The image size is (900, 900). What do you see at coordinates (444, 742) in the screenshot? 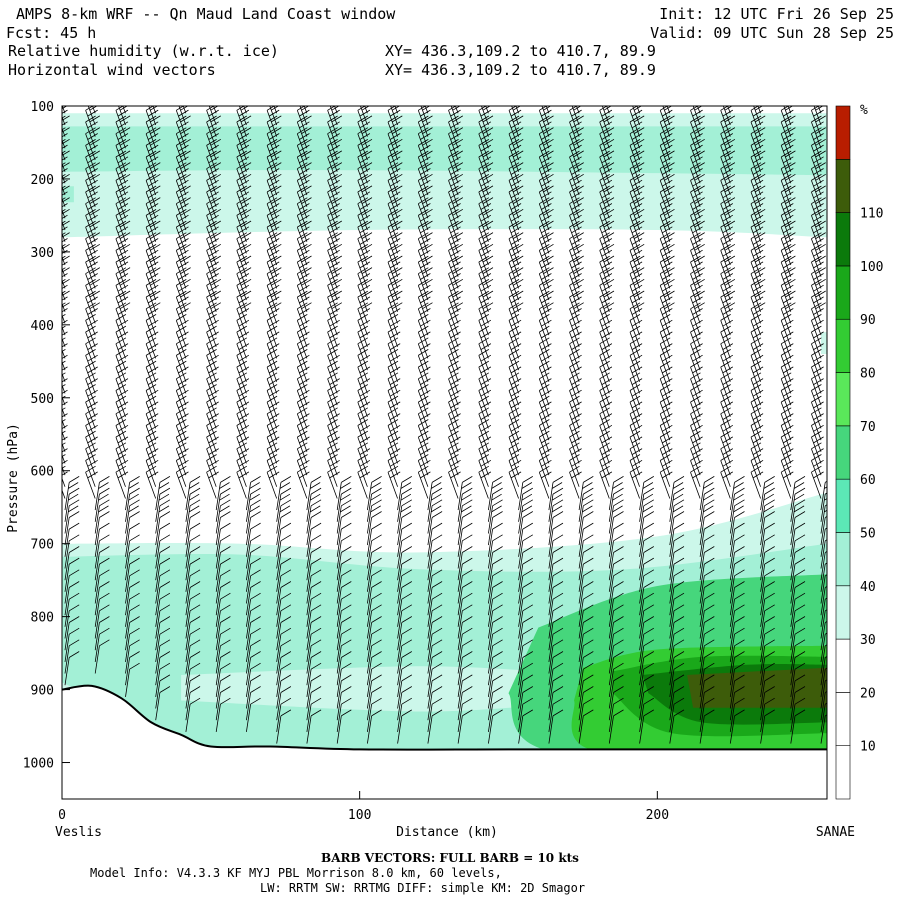
I see `terrain-fill` at bounding box center [444, 742].